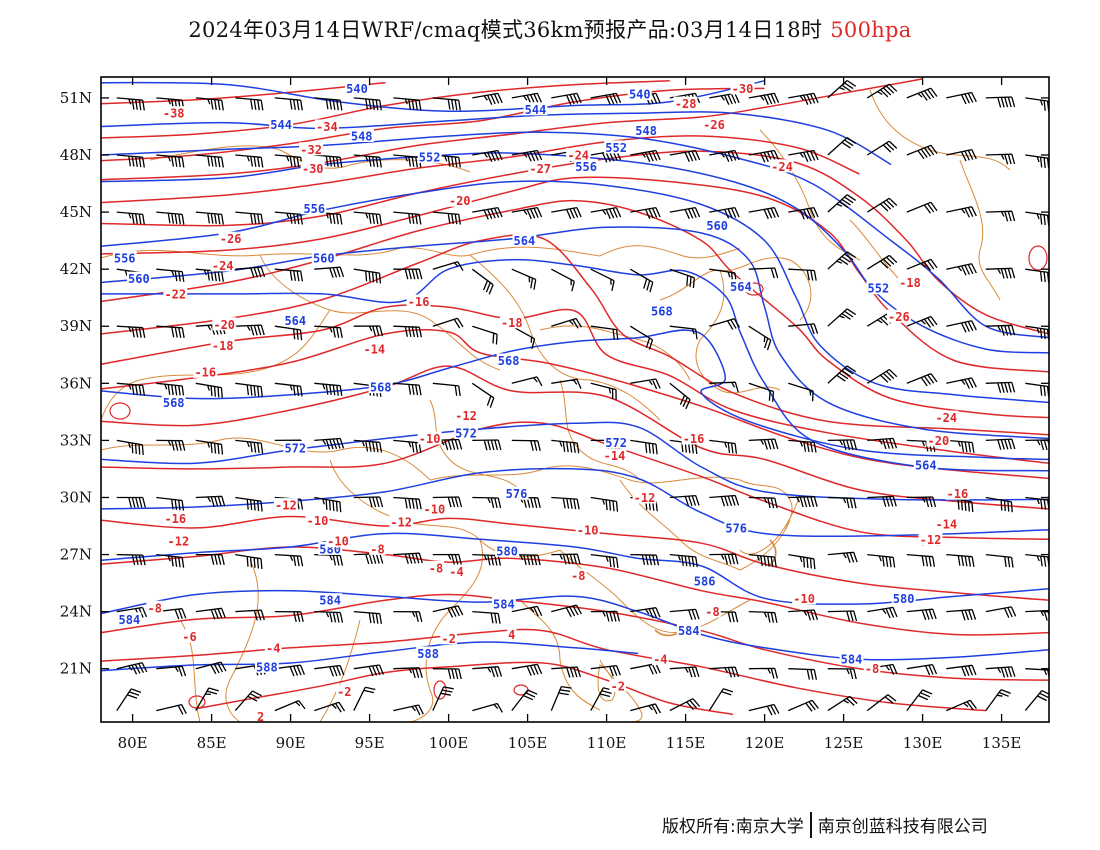  What do you see at coordinates (295, 321) in the screenshot?
I see `geopotential-label: 564` at bounding box center [295, 321].